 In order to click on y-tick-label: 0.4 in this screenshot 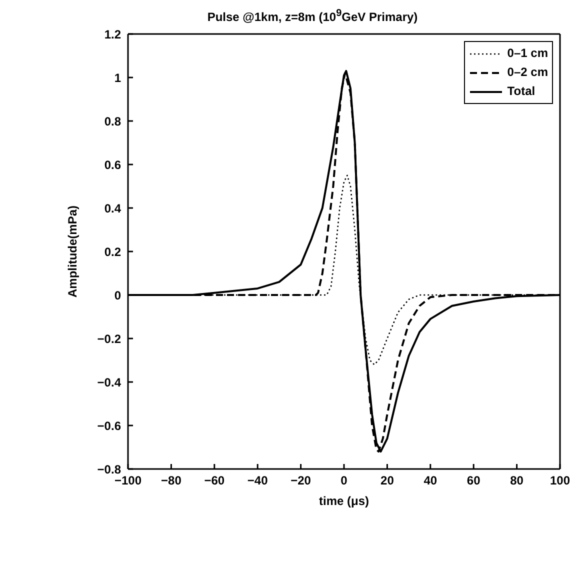, I will do `click(113, 208)`.